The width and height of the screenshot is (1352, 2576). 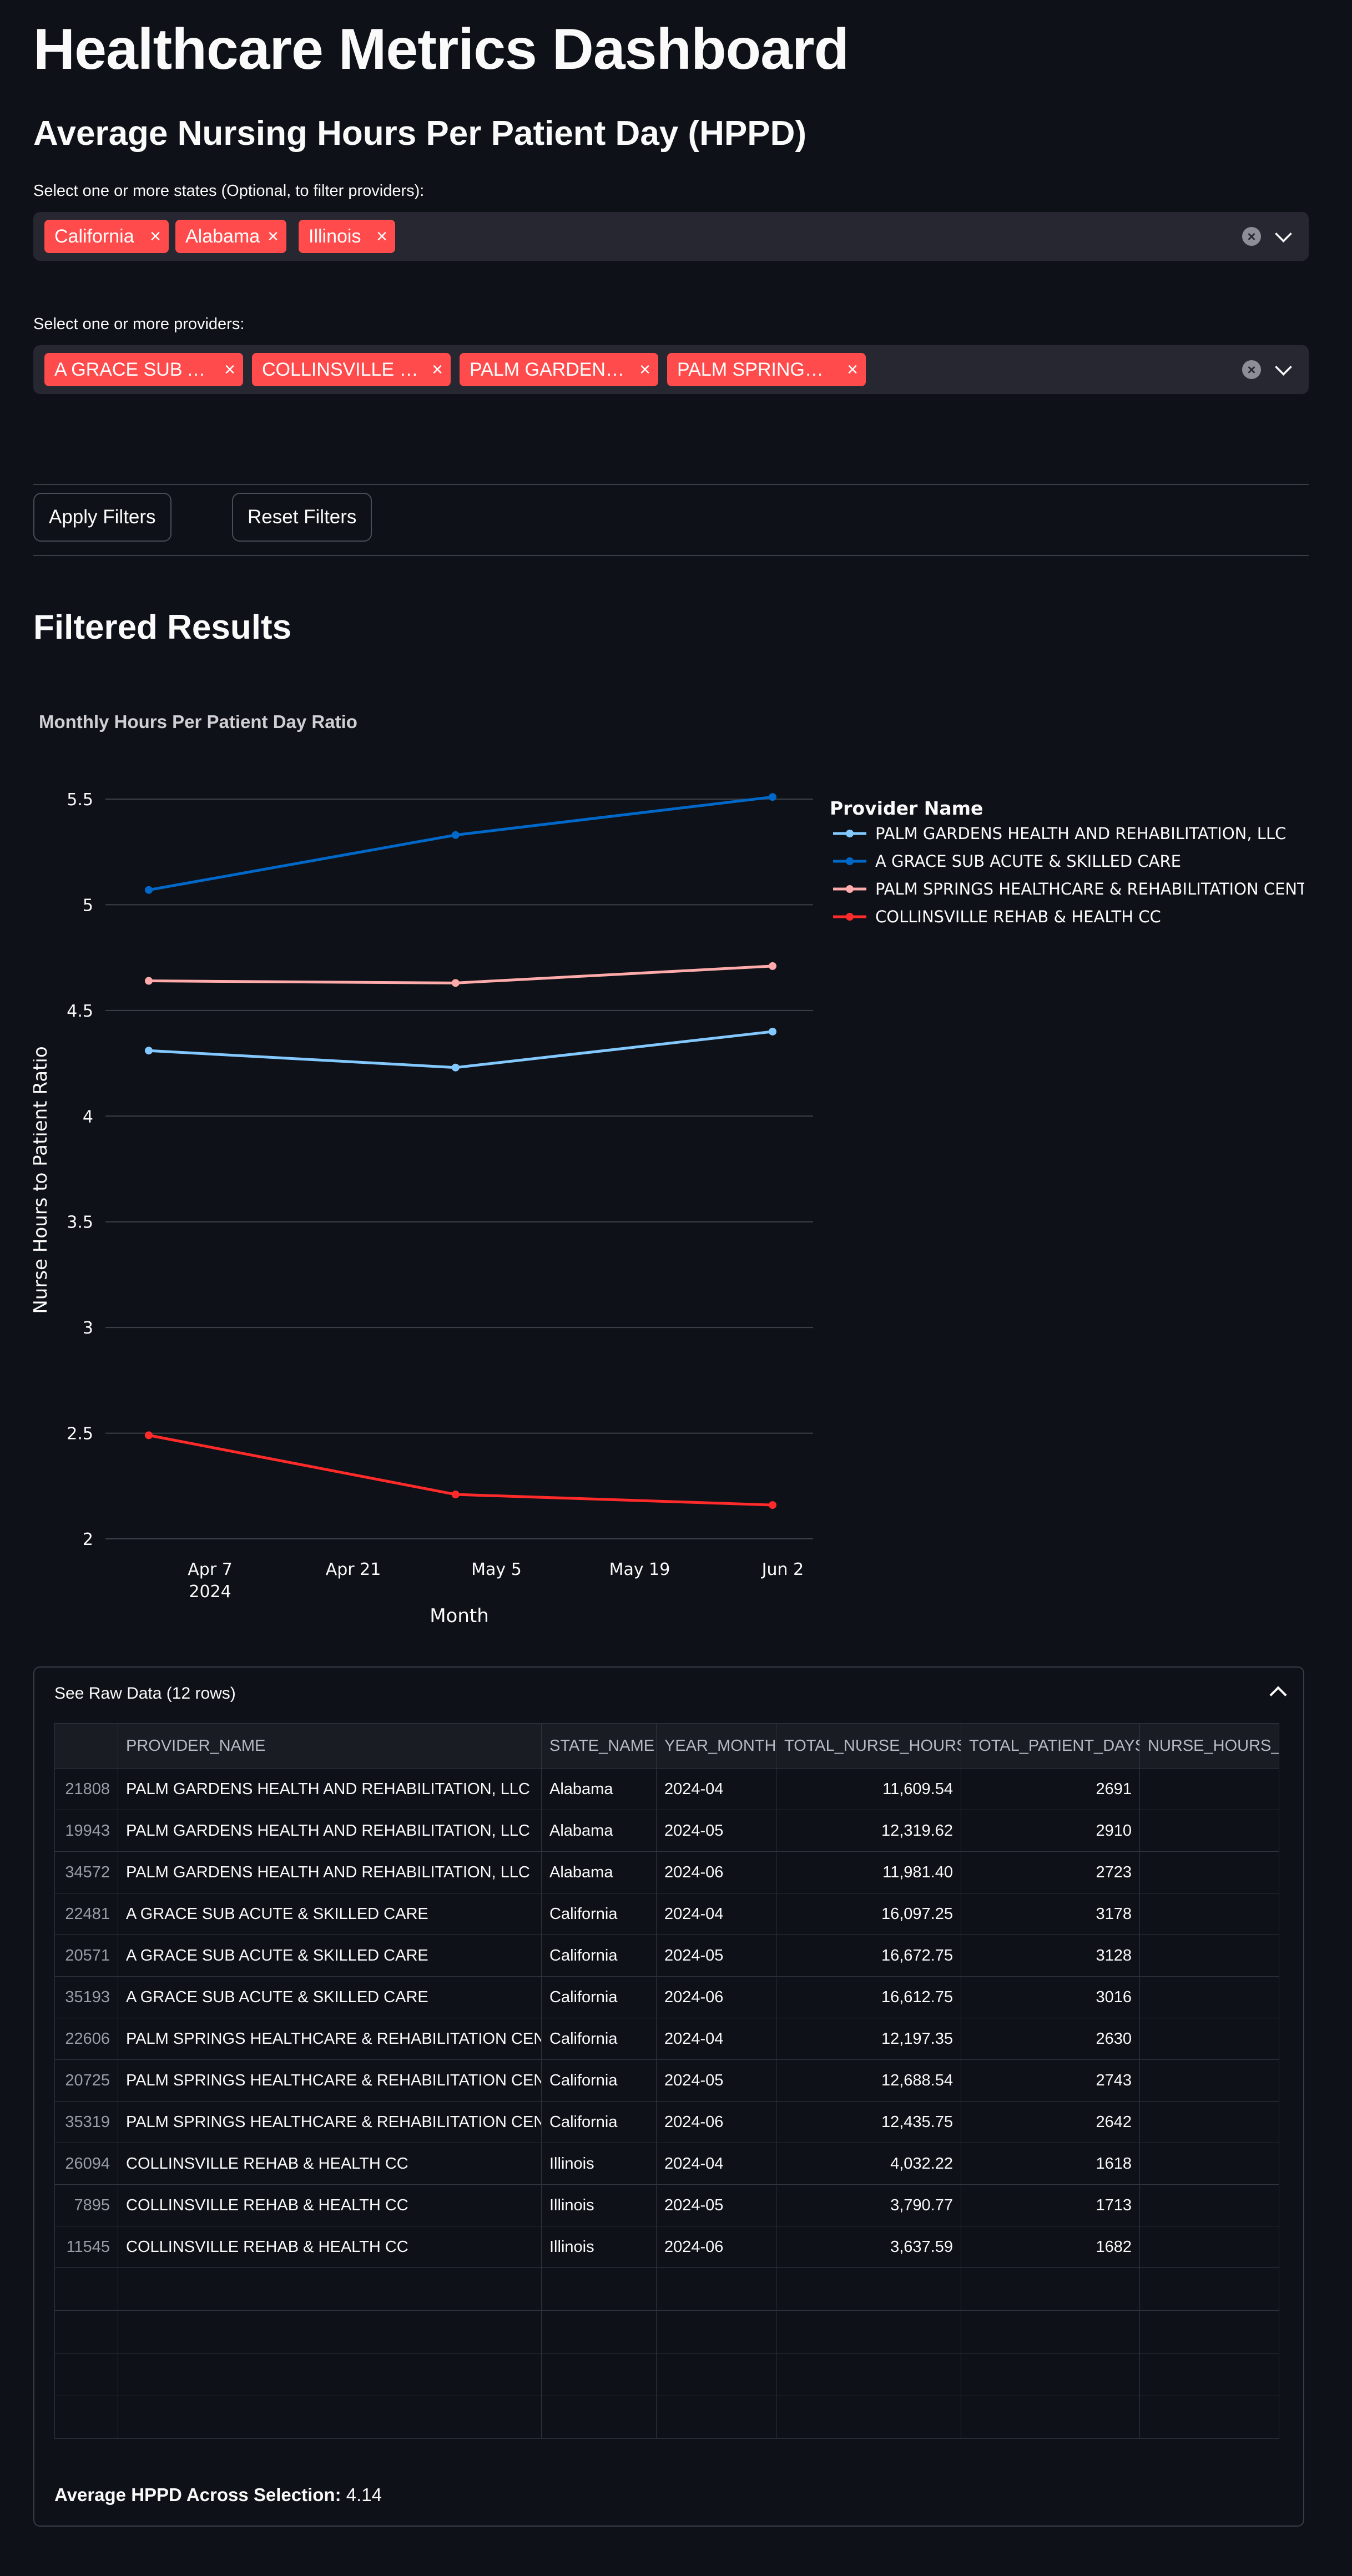 What do you see at coordinates (145, 1693) in the screenshot?
I see `expander-title: See Raw Data (12 rows)` at bounding box center [145, 1693].